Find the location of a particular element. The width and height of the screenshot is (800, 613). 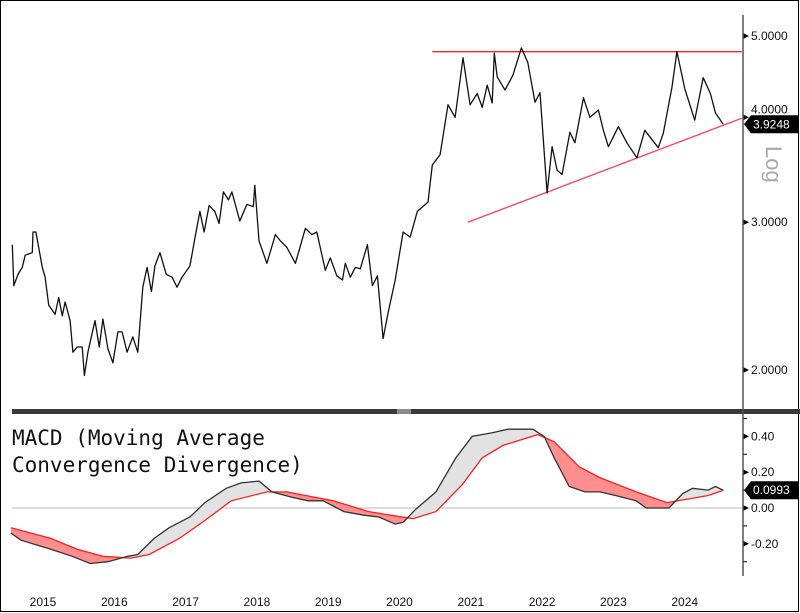

last-macd-badge is located at coordinates (771, 490).